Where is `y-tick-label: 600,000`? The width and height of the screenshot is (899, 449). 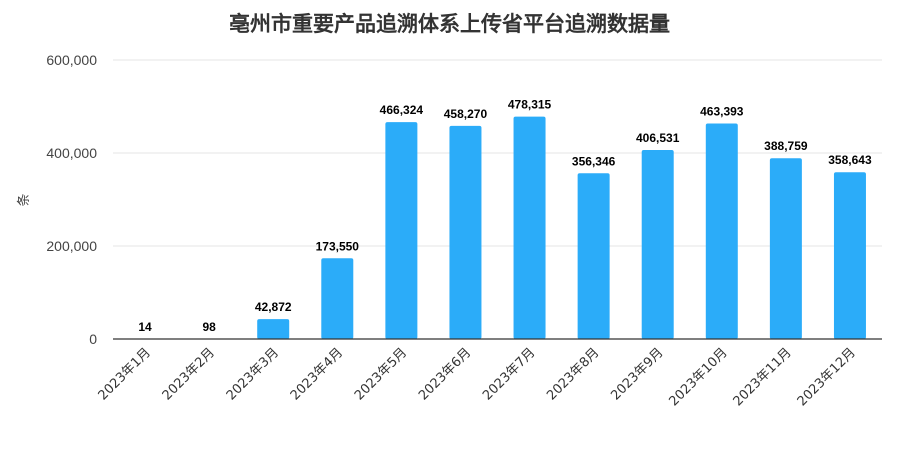
y-tick-label: 600,000 is located at coordinates (71, 60).